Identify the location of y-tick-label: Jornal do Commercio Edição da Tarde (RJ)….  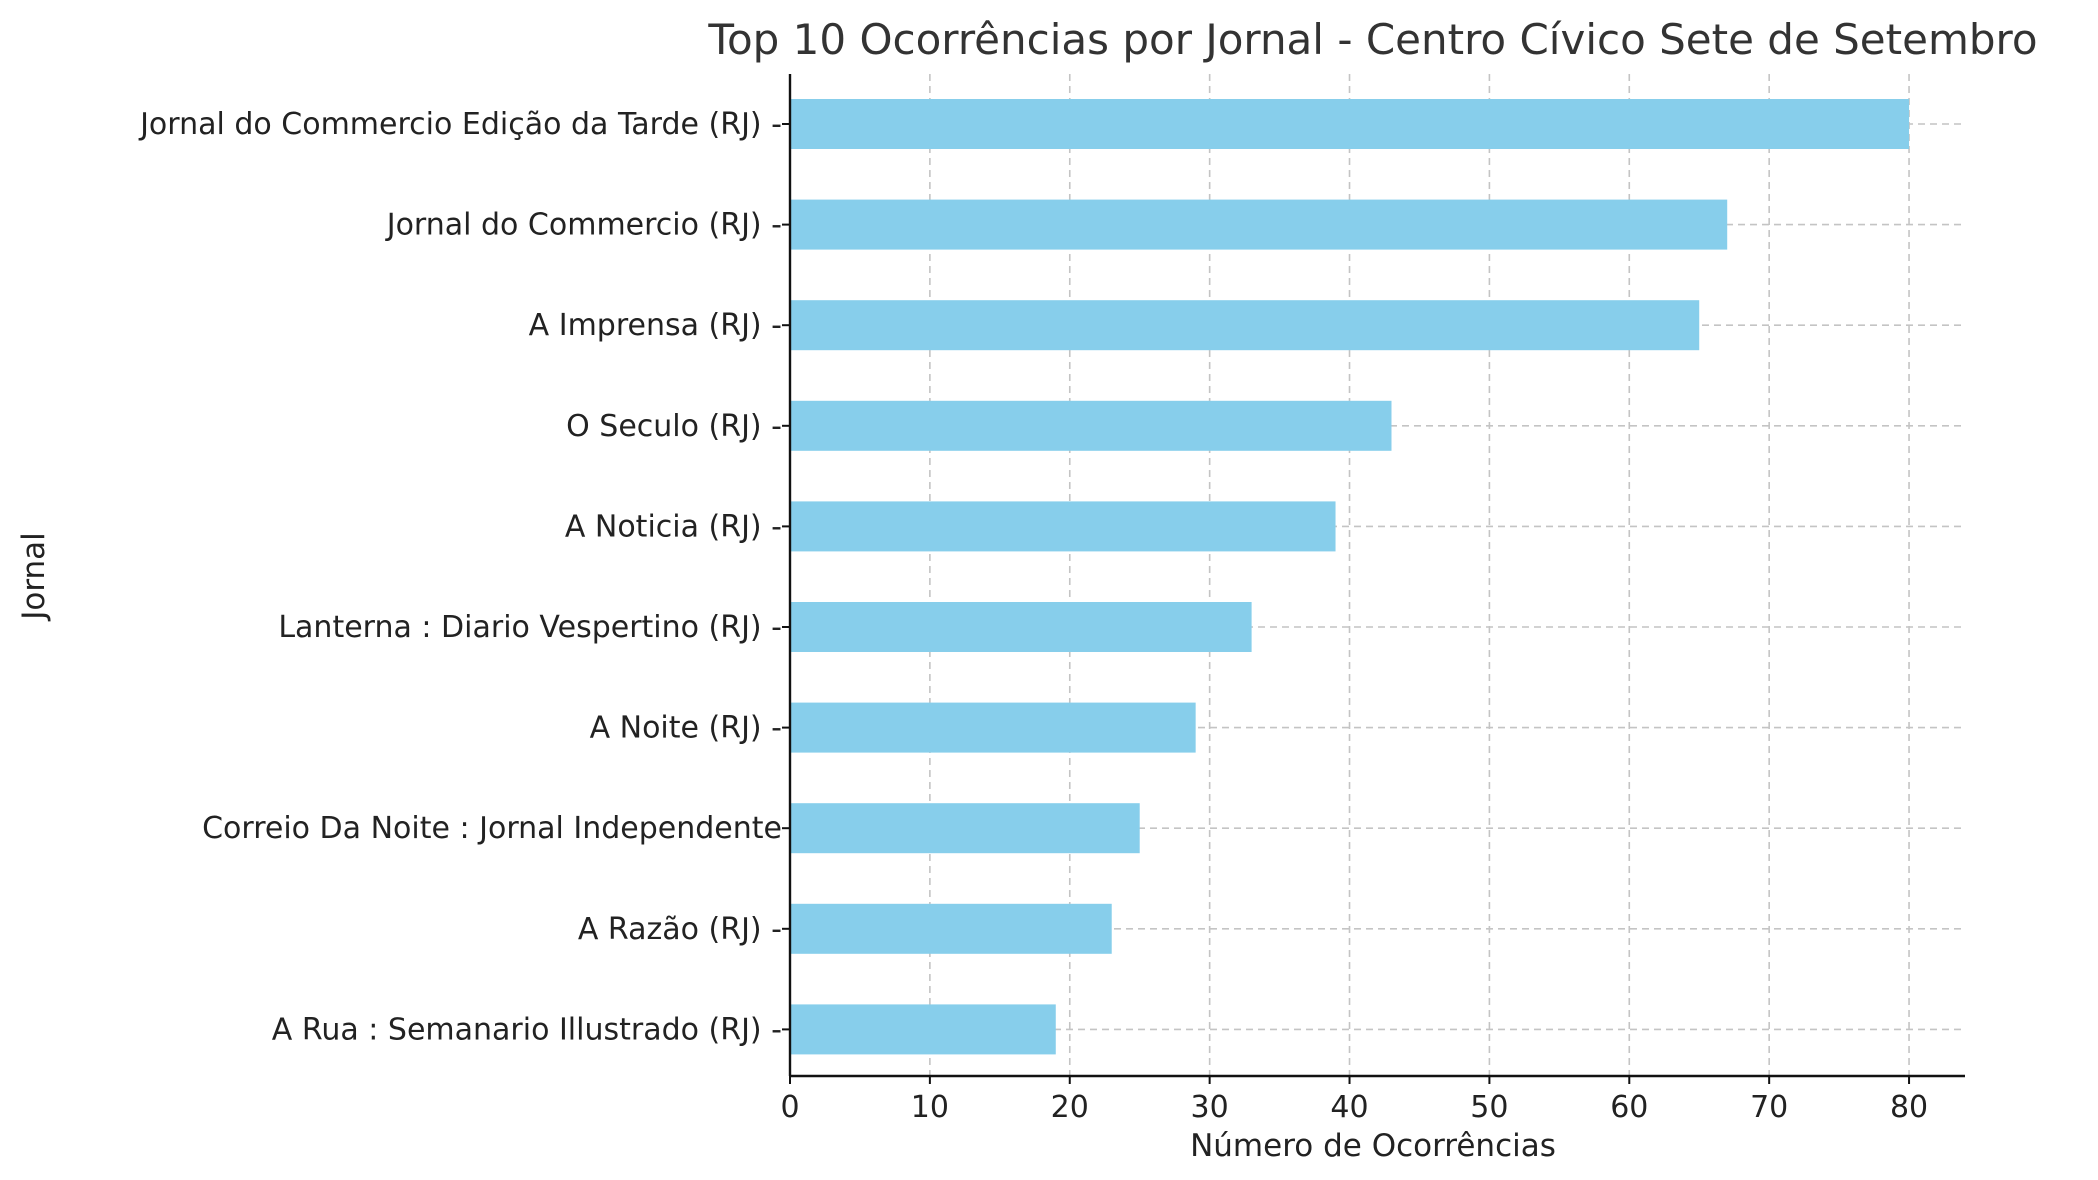
(460, 124).